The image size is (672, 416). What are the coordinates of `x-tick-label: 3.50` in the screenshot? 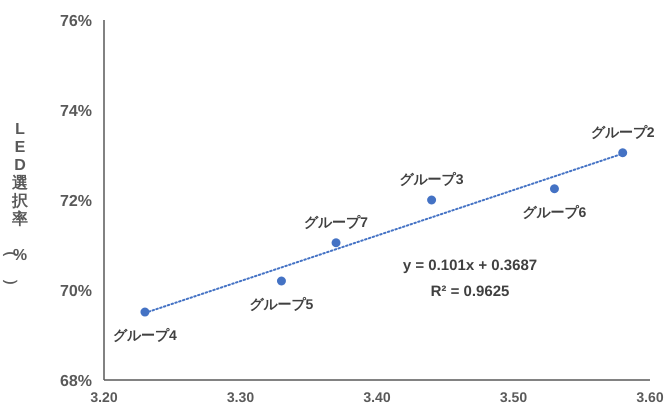 It's located at (514, 397).